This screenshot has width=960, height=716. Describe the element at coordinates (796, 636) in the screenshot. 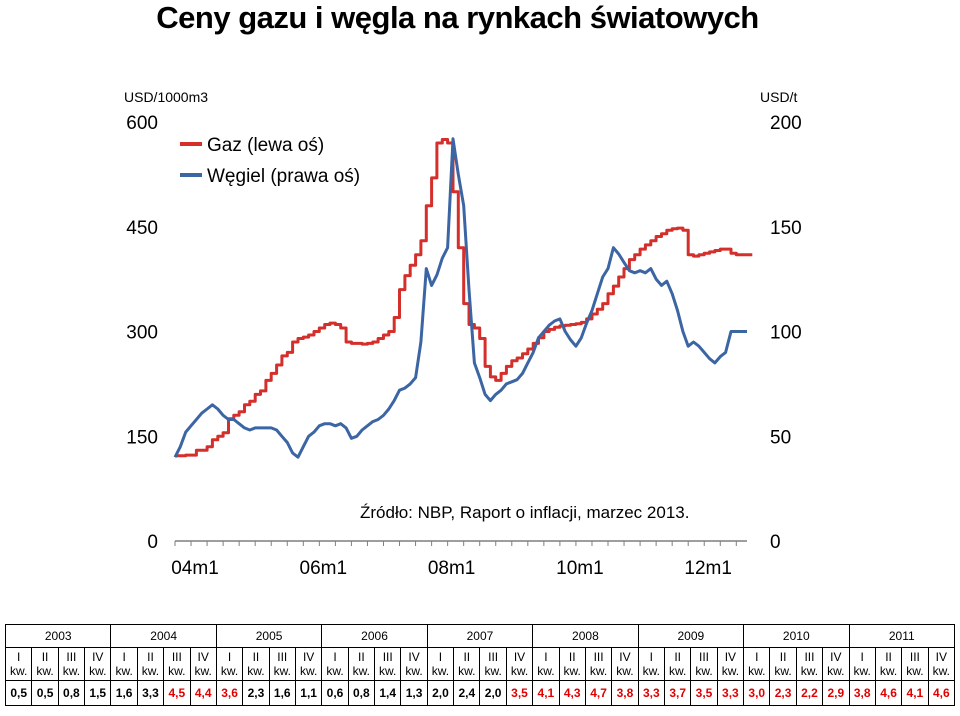

I see `year-header-cell: 2010` at that location.